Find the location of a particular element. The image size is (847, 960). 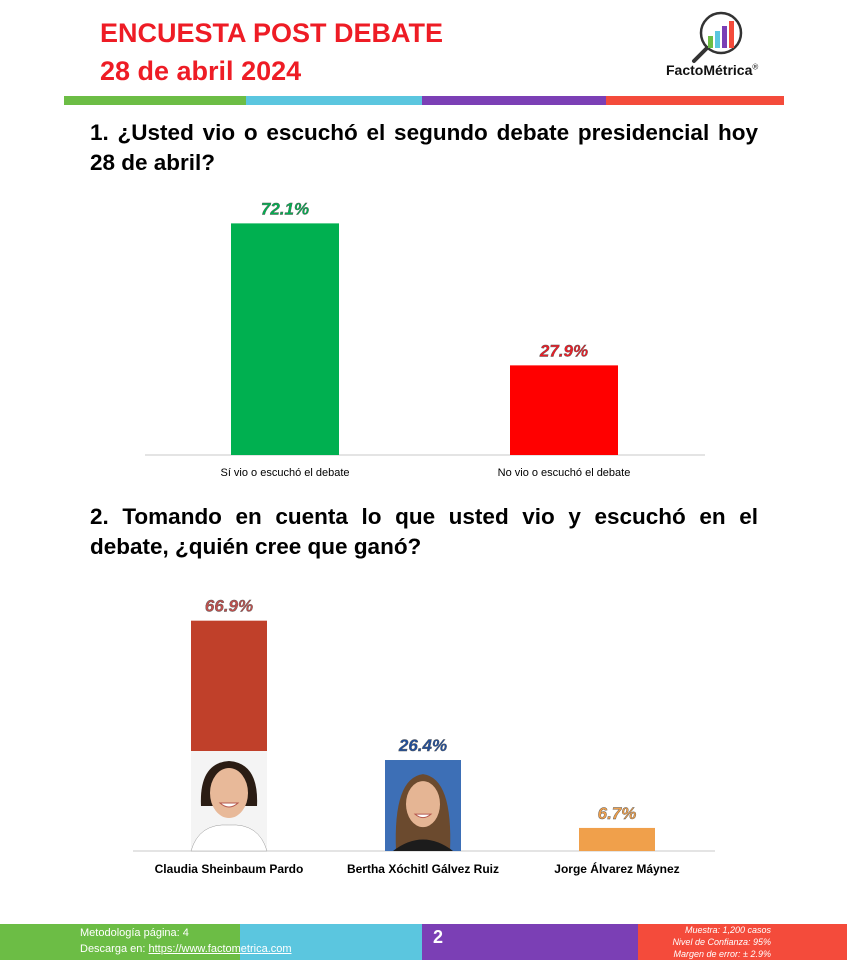

footer-bar-cyan is located at coordinates (331, 942).